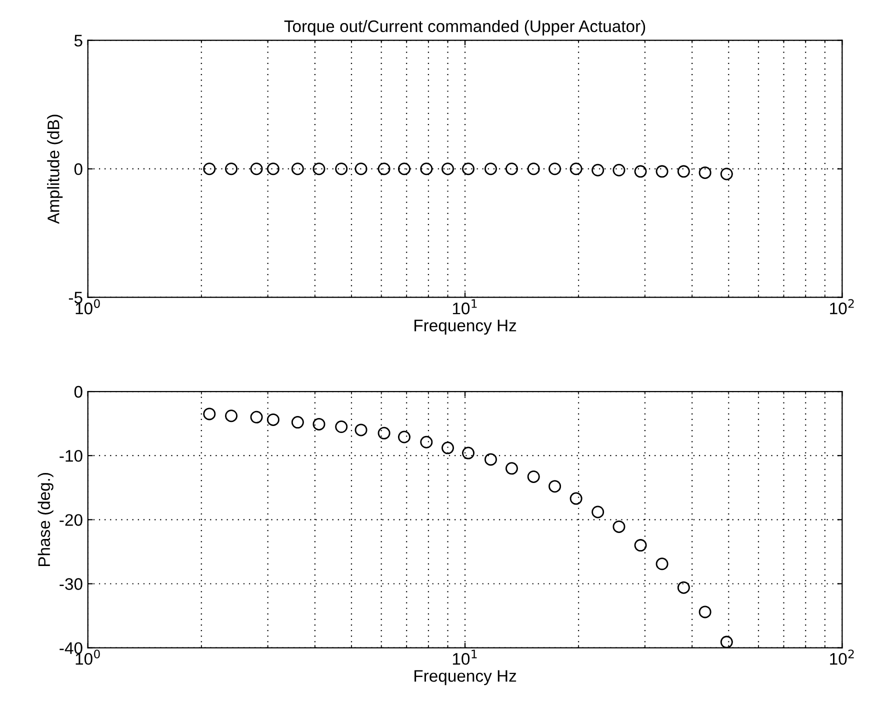 The height and width of the screenshot is (708, 870). I want to click on y-axis-title: Amplitude (dB), so click(55, 169).